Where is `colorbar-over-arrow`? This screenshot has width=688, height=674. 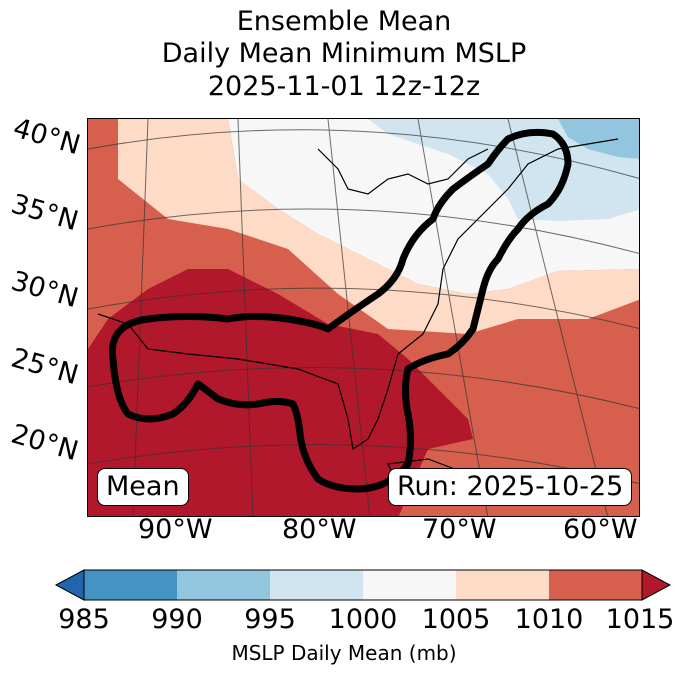
colorbar-over-arrow is located at coordinates (656, 585).